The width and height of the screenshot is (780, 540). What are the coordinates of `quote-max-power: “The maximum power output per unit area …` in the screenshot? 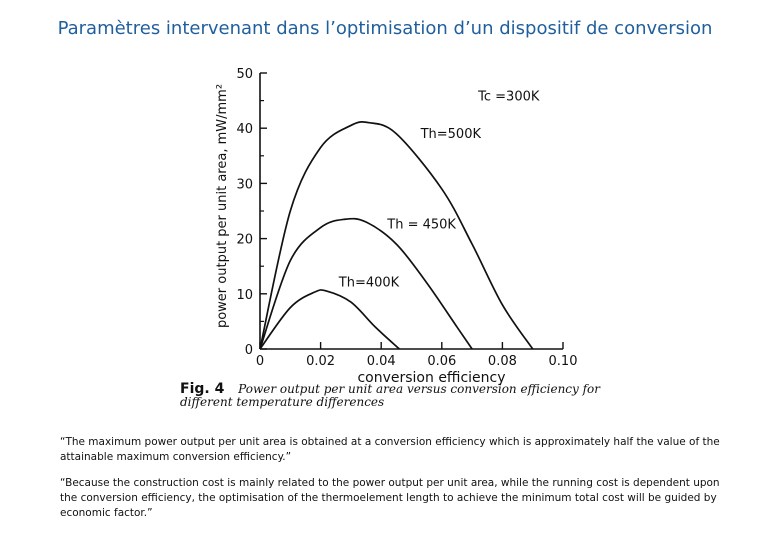 It's located at (390, 449).